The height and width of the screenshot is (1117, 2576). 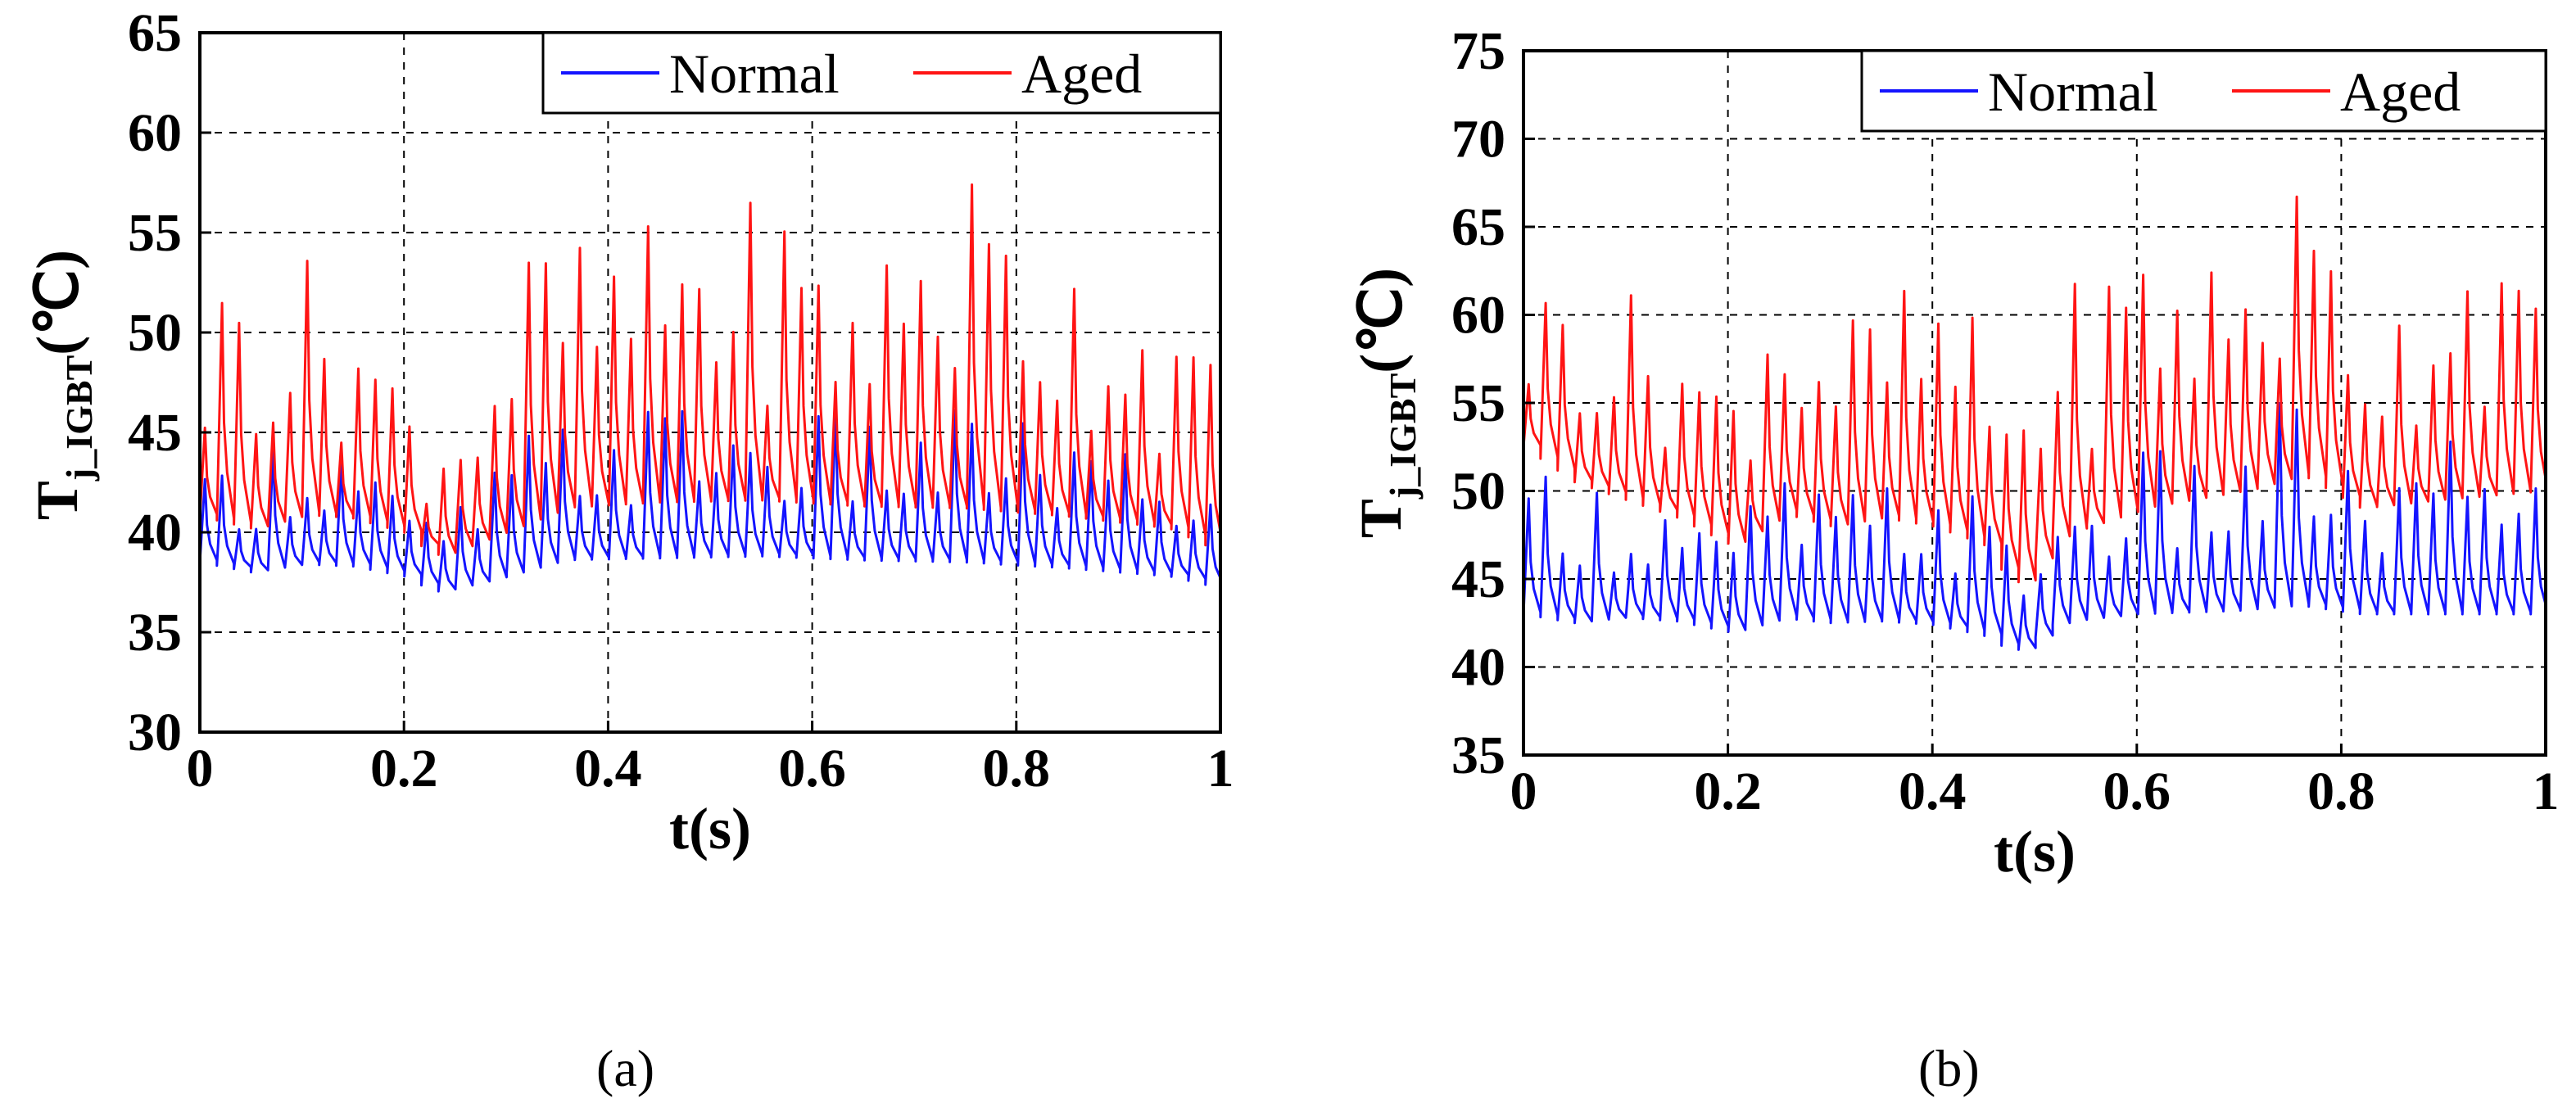 I want to click on plot-area-a, so click(x=710, y=388).